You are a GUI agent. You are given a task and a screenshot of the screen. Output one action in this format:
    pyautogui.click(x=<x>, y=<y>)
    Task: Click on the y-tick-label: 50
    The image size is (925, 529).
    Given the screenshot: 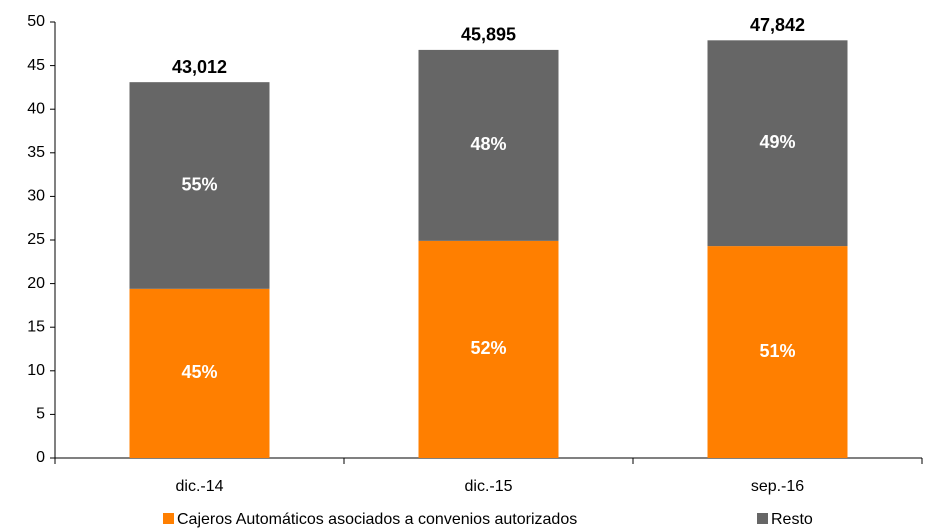 What is the action you would take?
    pyautogui.click(x=36, y=21)
    